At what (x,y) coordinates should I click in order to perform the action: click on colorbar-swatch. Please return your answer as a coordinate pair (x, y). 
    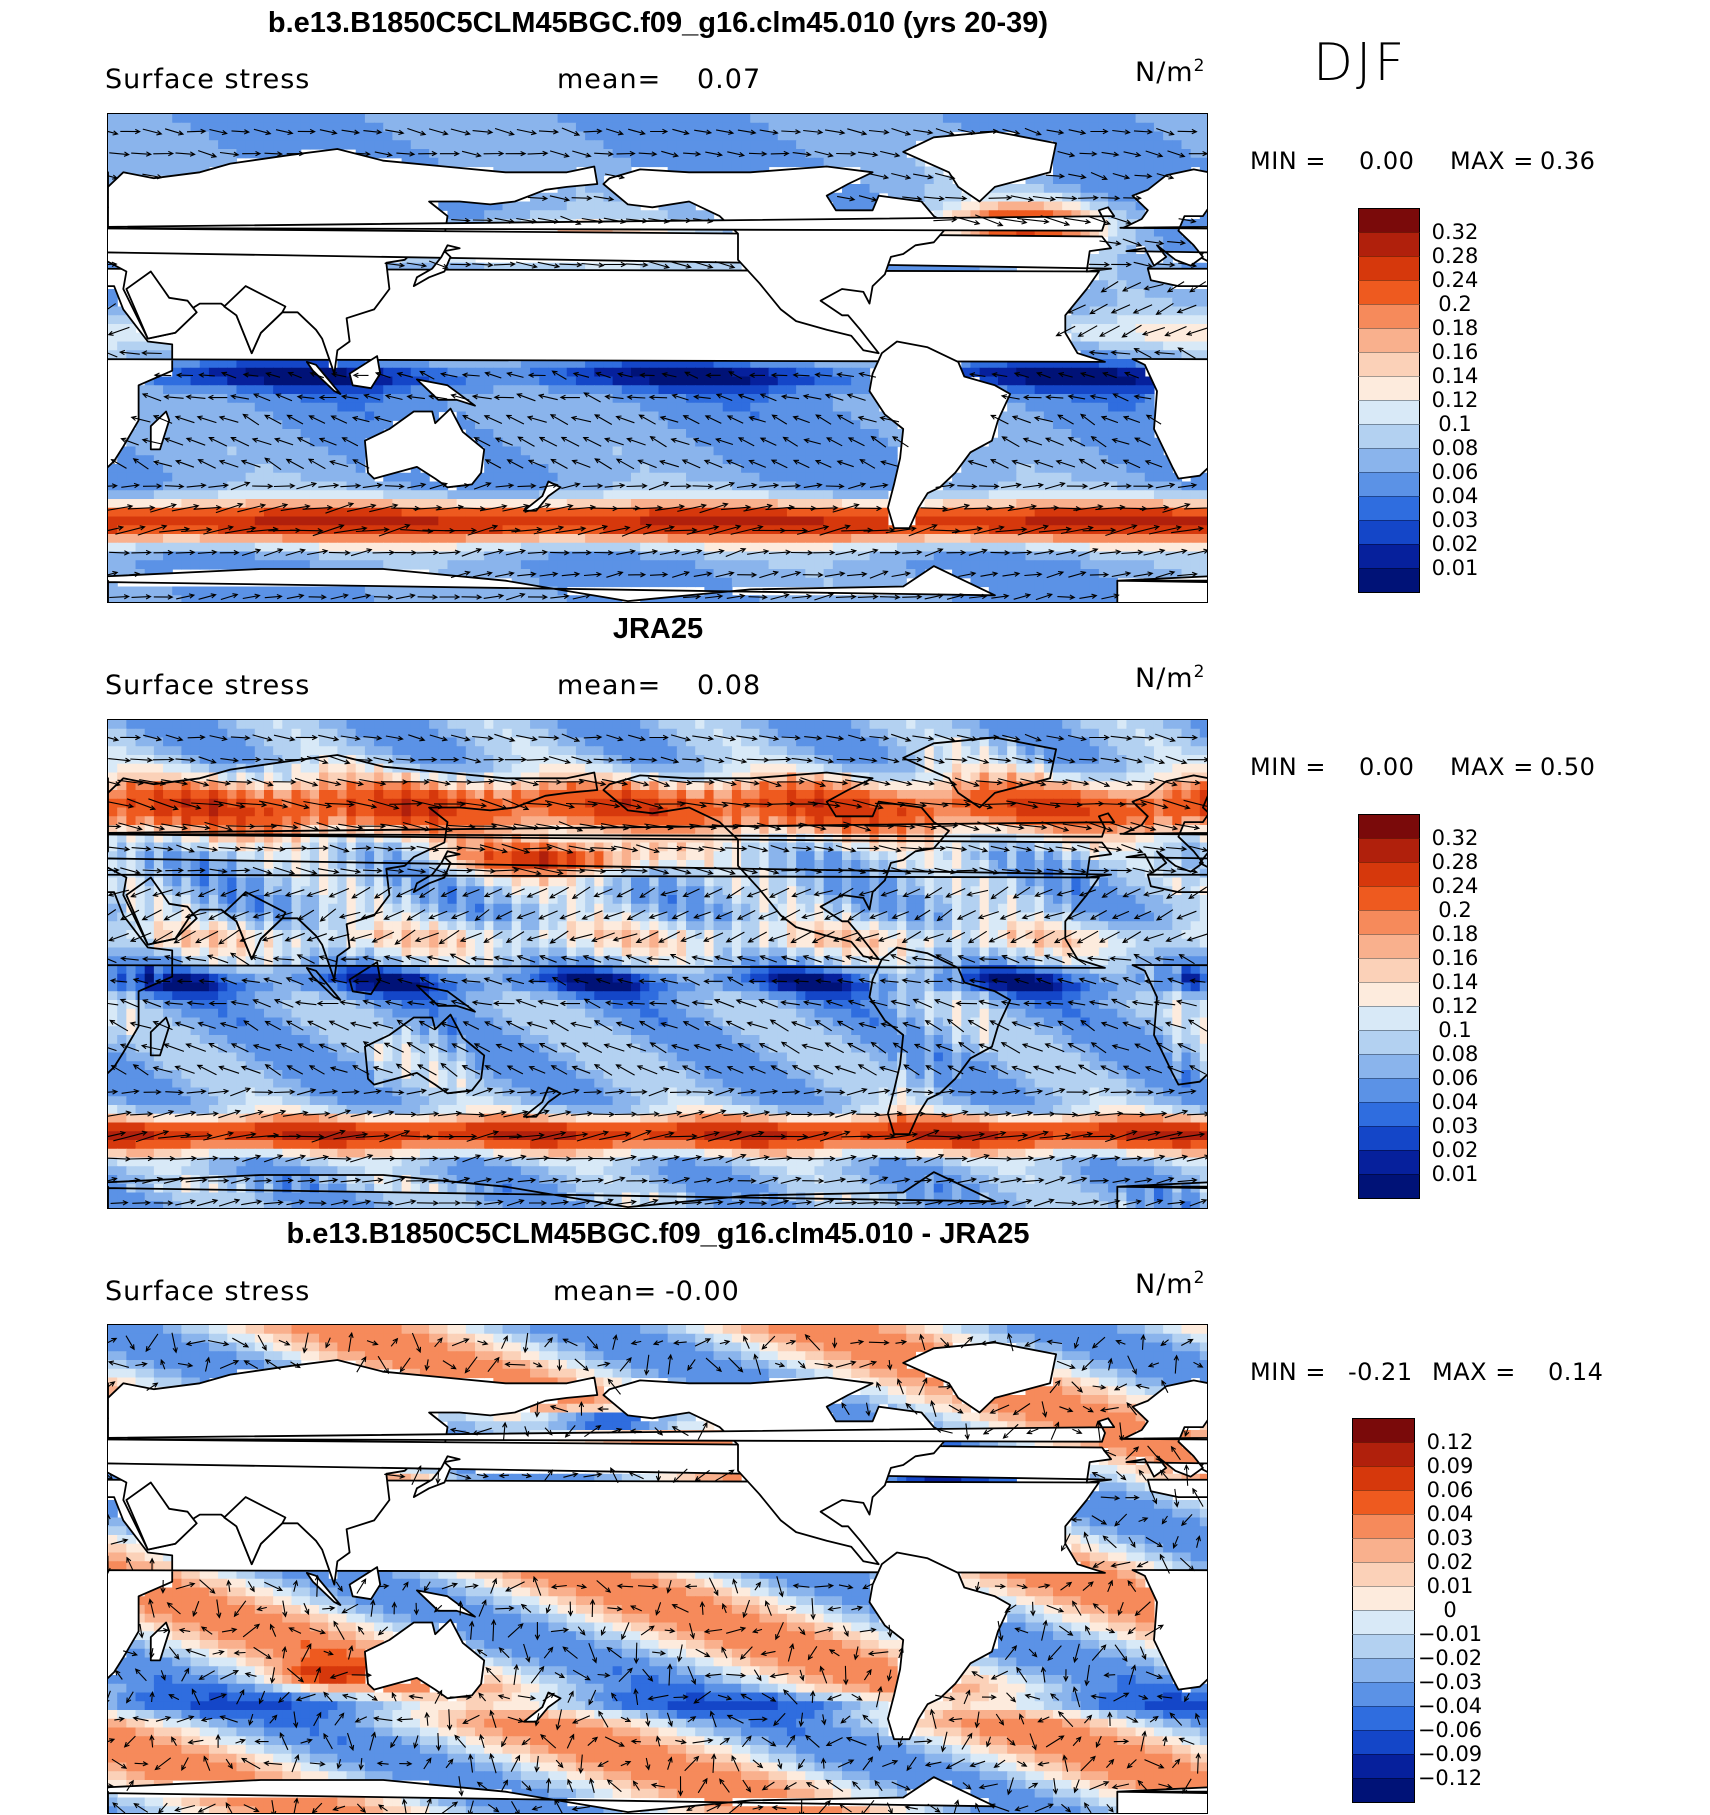
    Looking at the image, I should click on (1383, 1790).